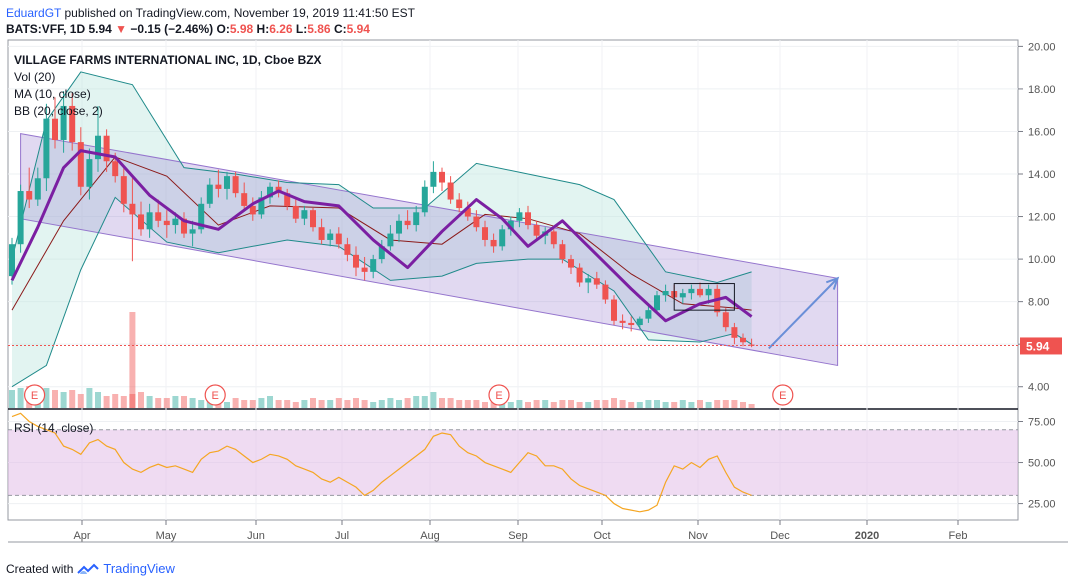 Image resolution: width=1073 pixels, height=586 pixels. Describe the element at coordinates (340, 29) in the screenshot. I see `close-label: C:` at that location.